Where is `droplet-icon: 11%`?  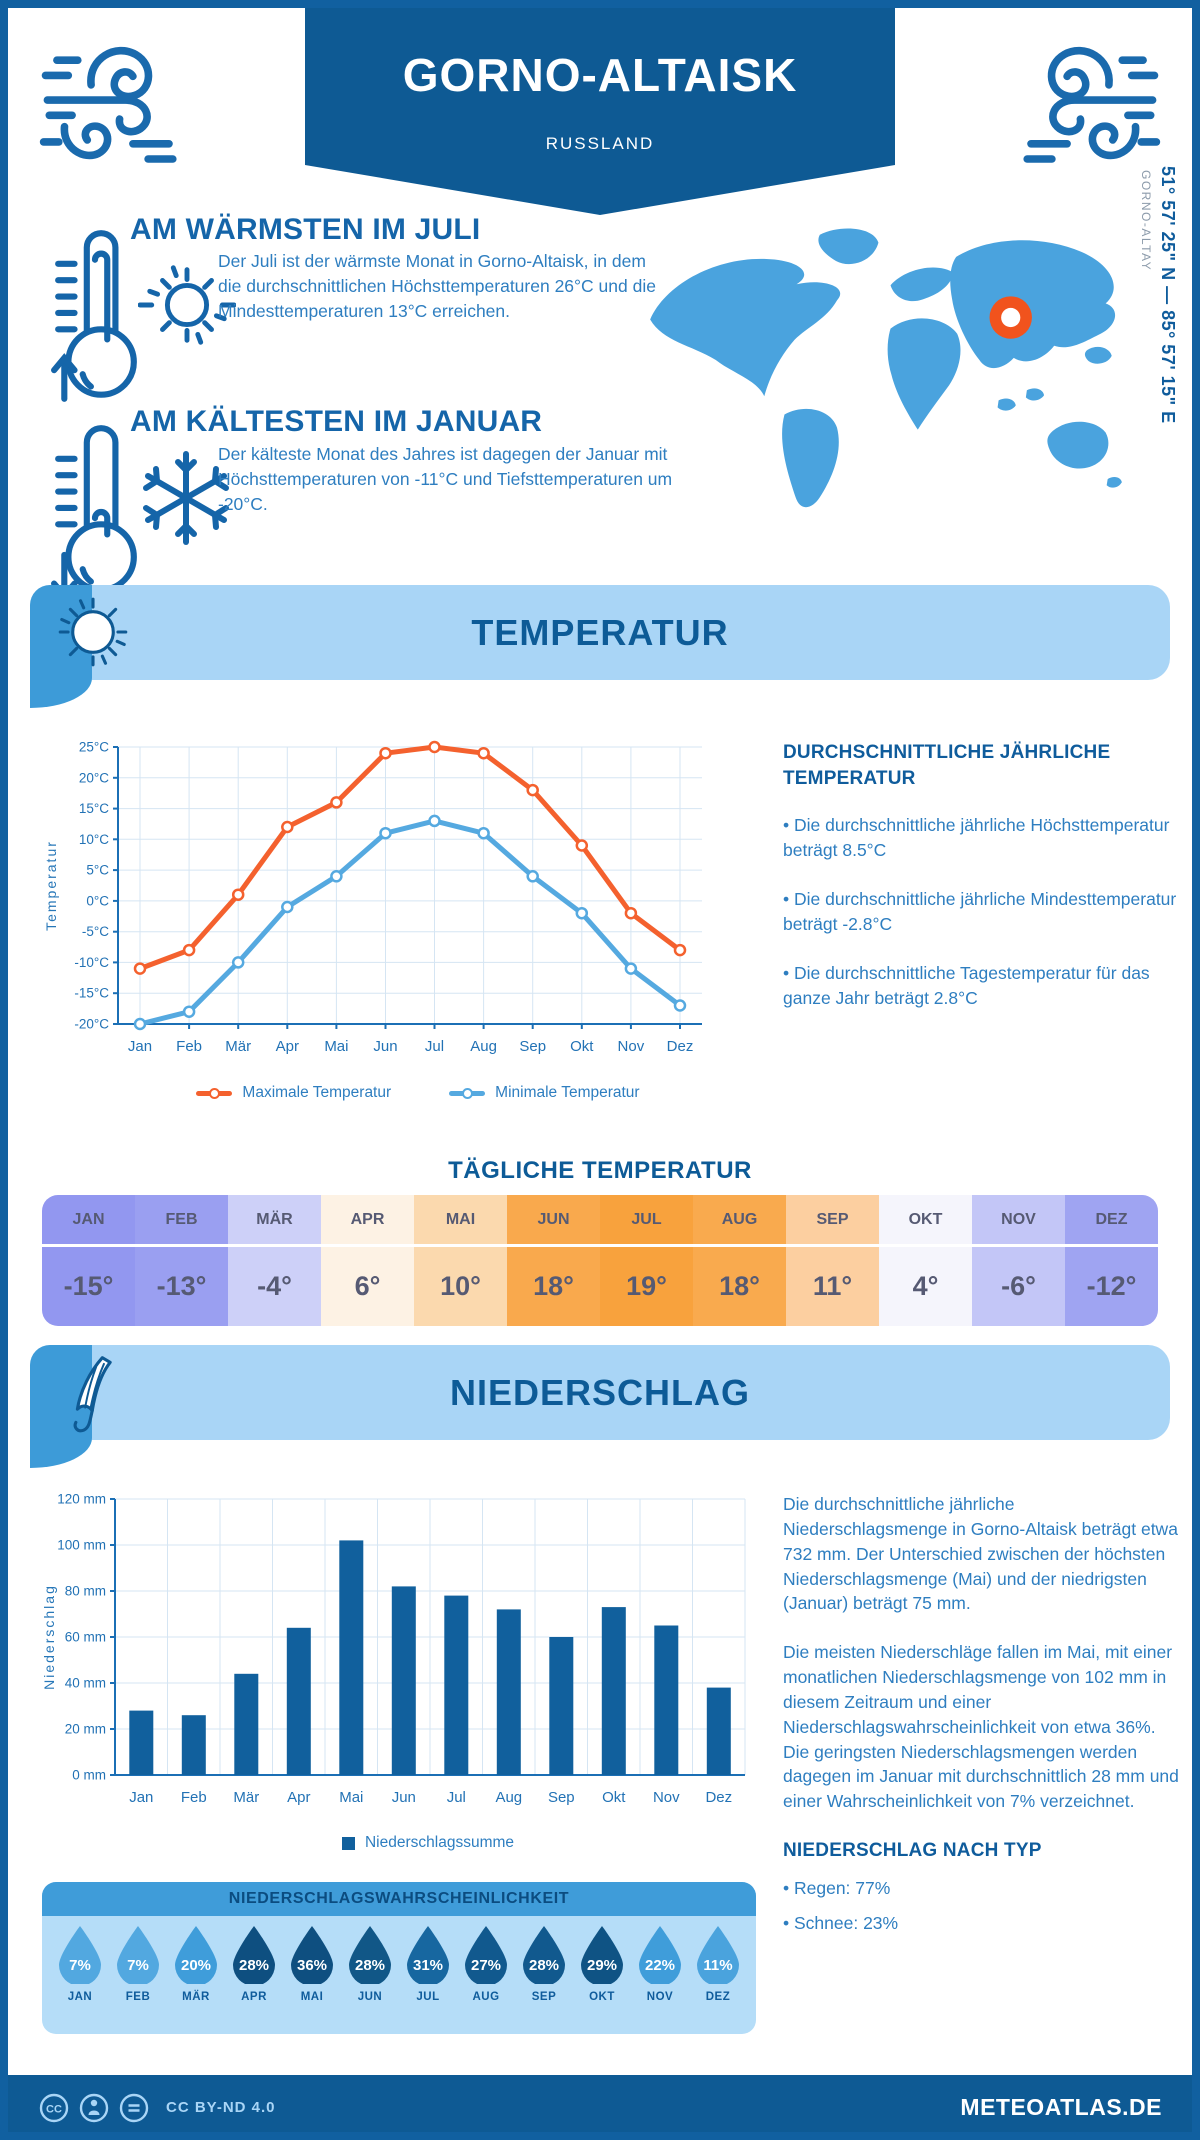
droplet-icon: 11% is located at coordinates (718, 1956).